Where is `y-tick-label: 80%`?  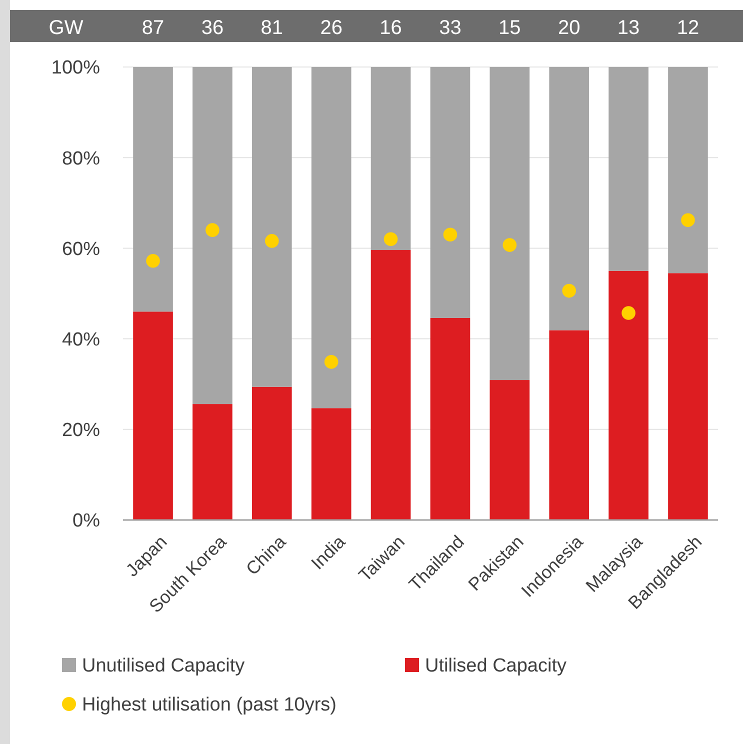
y-tick-label: 80% is located at coordinates (81, 159).